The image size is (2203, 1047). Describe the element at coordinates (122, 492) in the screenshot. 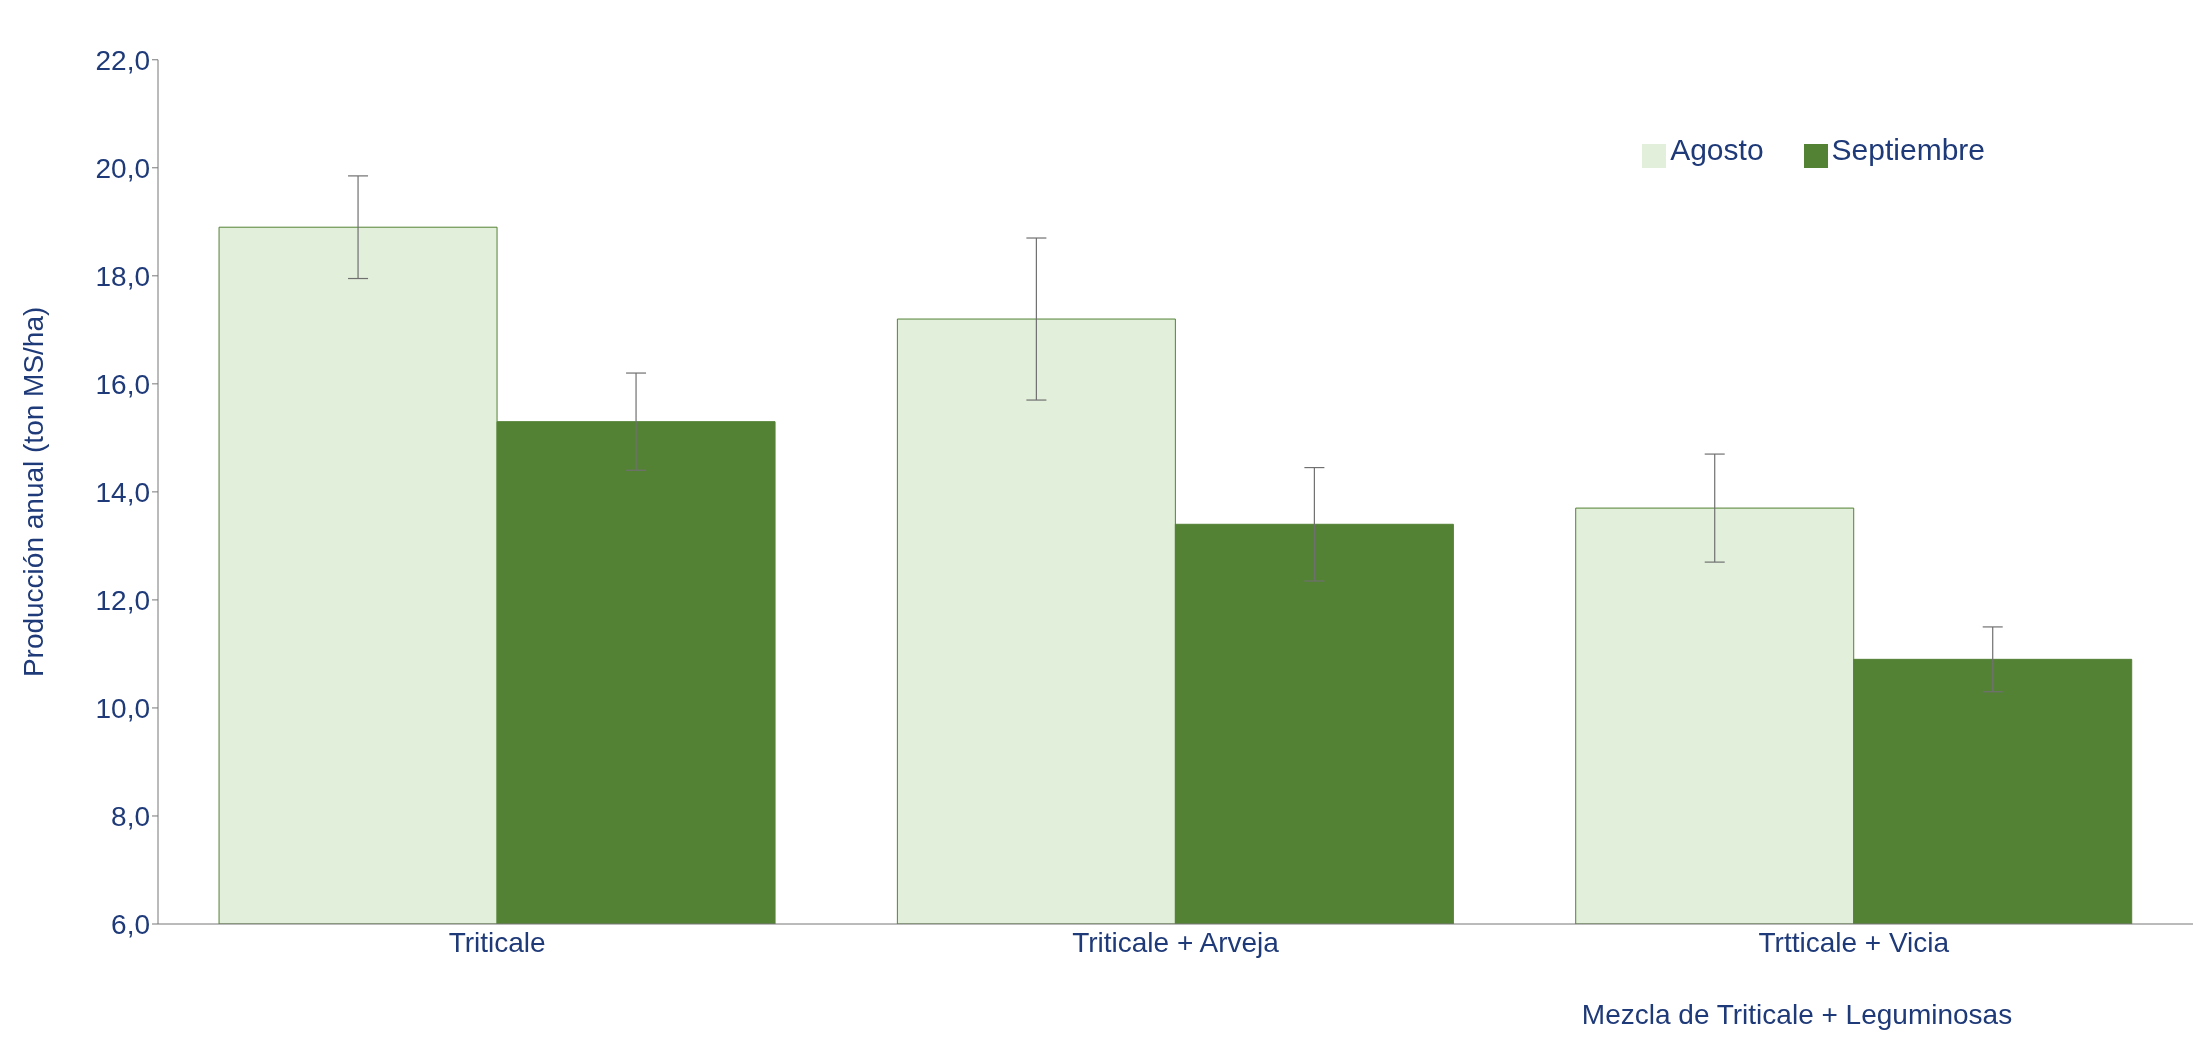

I see `y-tick-label: 14,0` at that location.